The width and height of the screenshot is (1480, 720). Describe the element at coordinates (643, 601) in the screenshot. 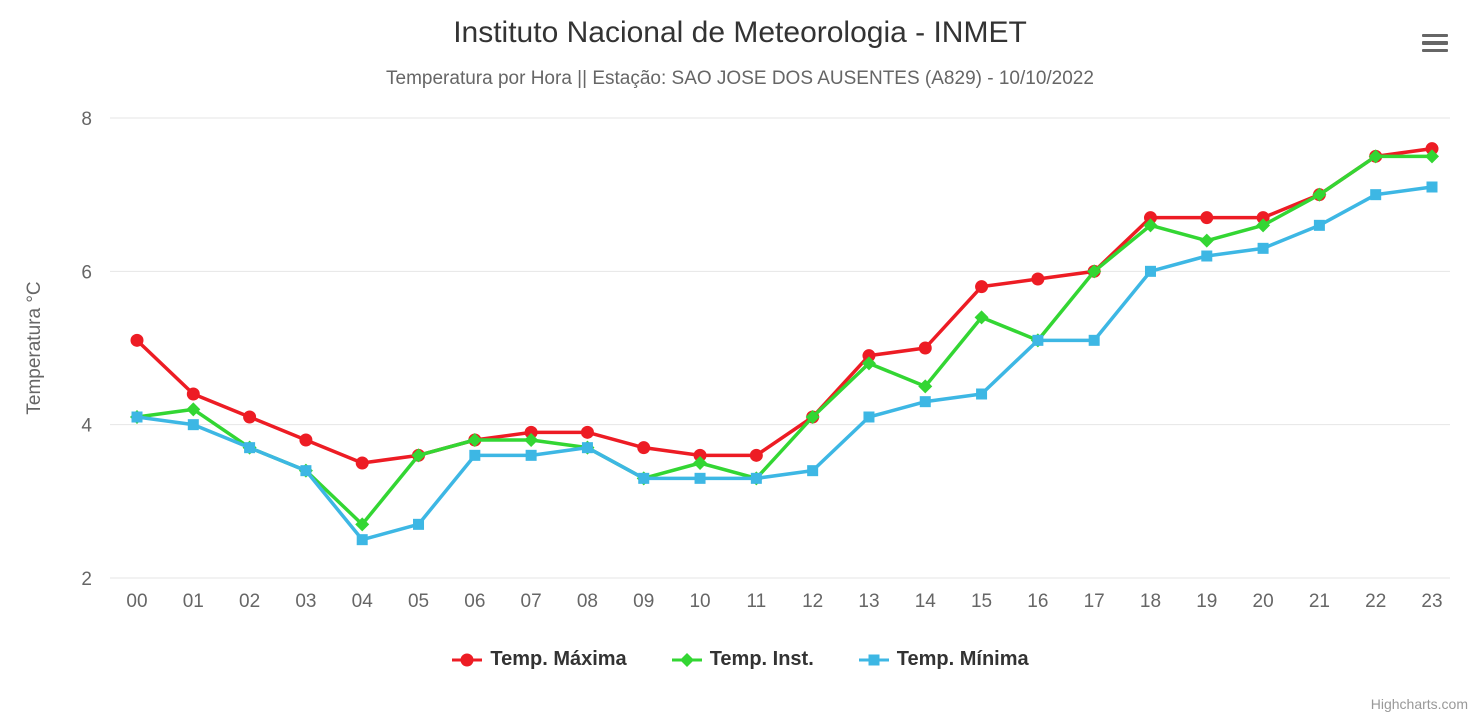

I see `x-axis-tick-label: 09` at that location.